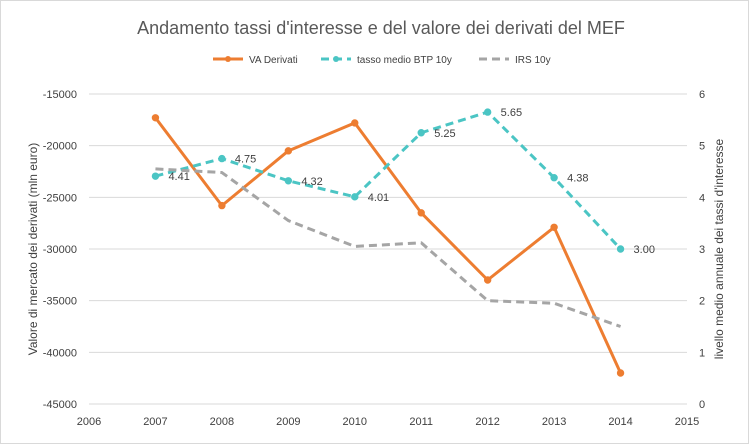 This screenshot has height=445, width=749. Describe the element at coordinates (60, 95) in the screenshot. I see `y-tick-label: -15000` at that location.